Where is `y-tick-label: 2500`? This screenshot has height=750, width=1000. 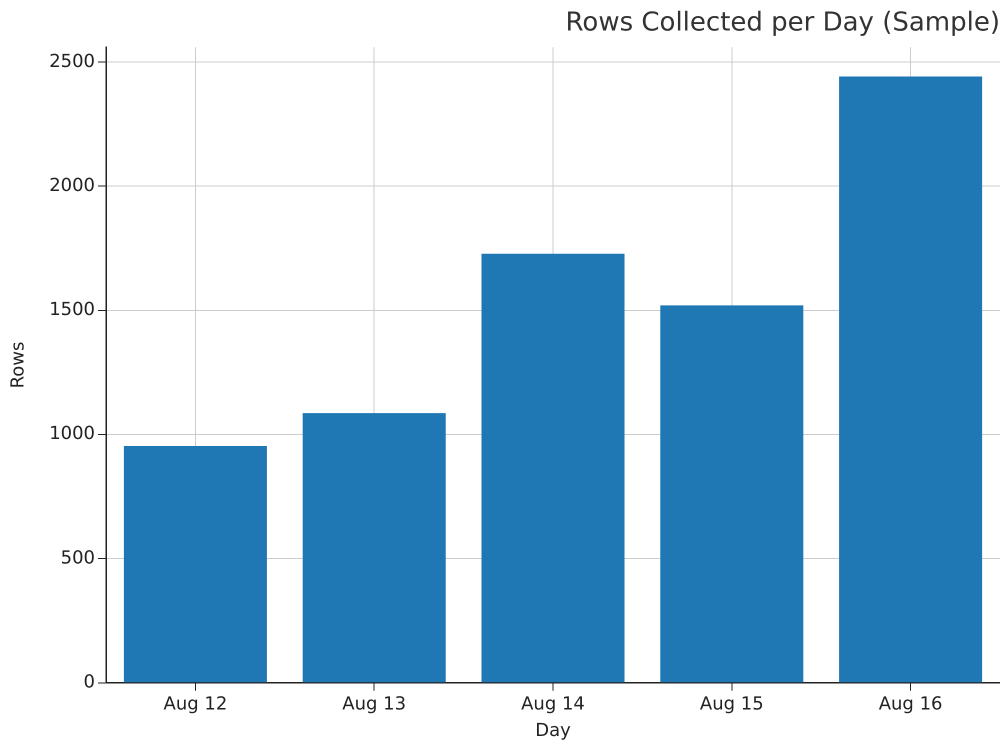
y-tick-label: 2500 is located at coordinates (72, 61).